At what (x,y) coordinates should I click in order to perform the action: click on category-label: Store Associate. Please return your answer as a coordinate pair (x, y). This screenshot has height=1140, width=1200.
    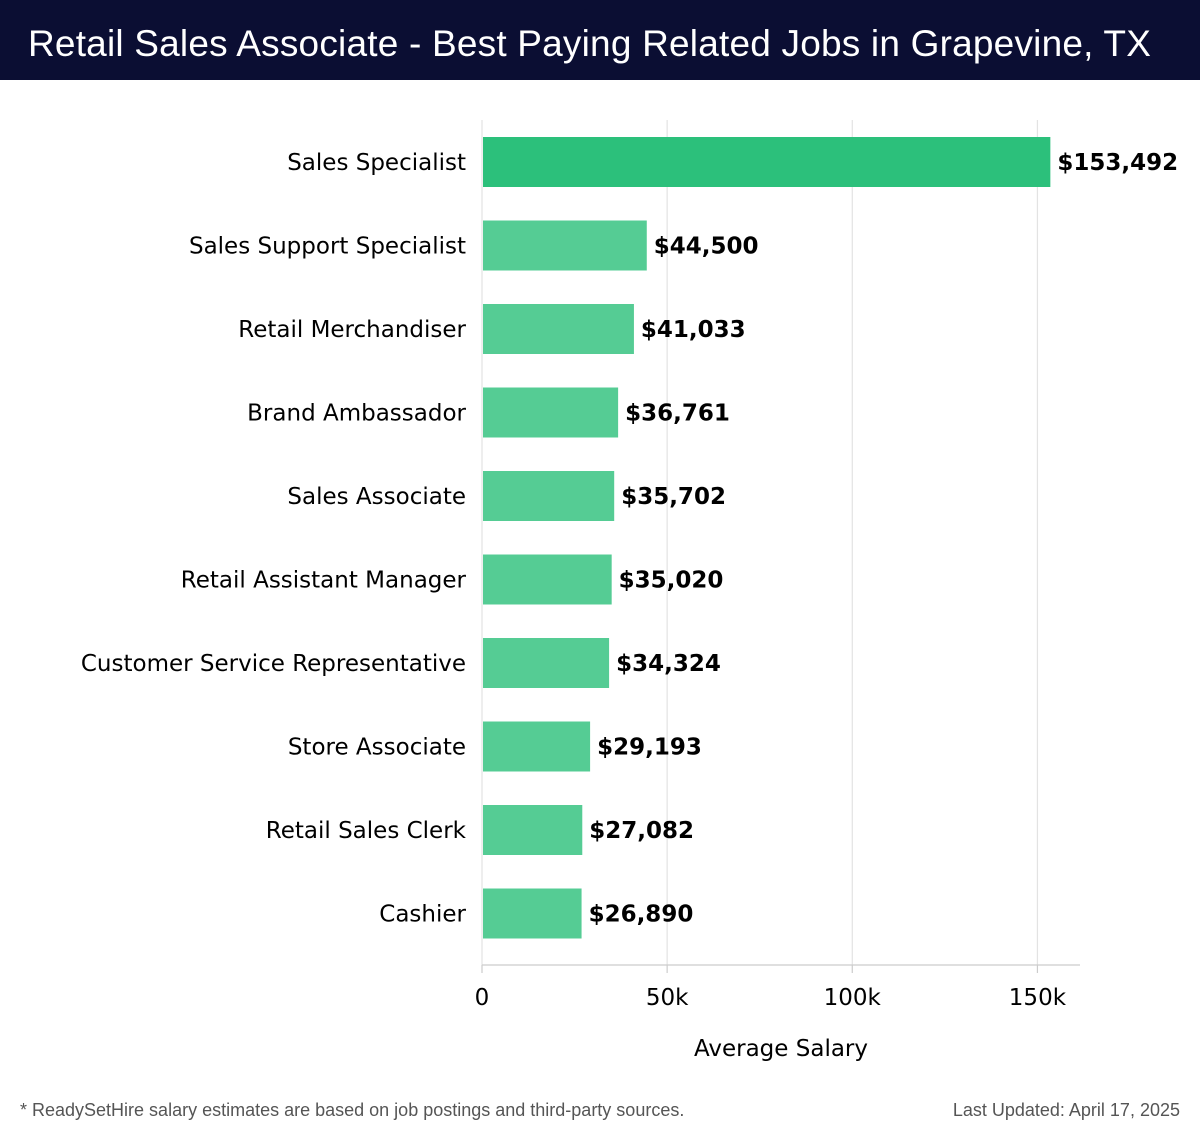
    Looking at the image, I should click on (377, 748).